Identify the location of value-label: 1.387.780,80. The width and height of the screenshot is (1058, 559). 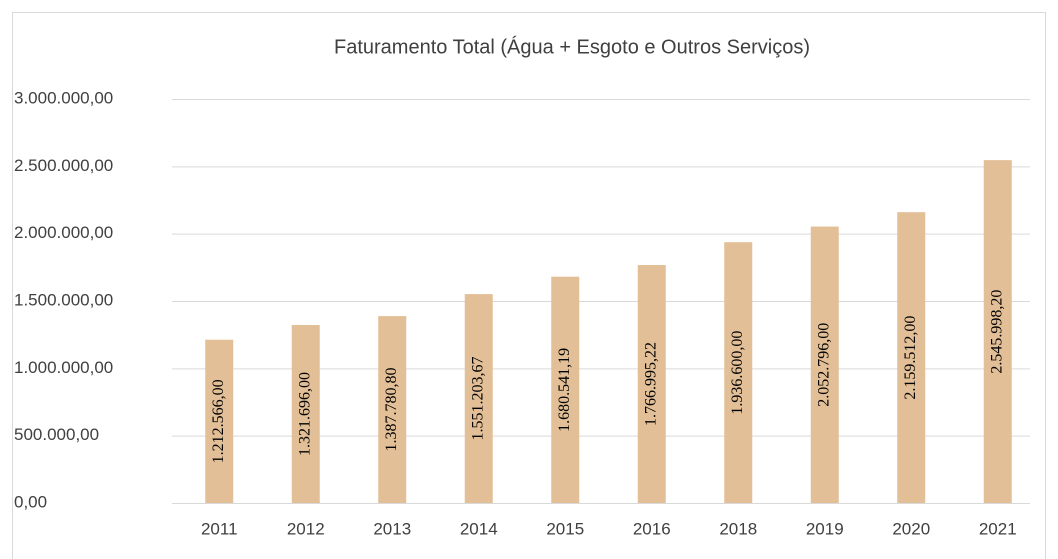
(391, 410).